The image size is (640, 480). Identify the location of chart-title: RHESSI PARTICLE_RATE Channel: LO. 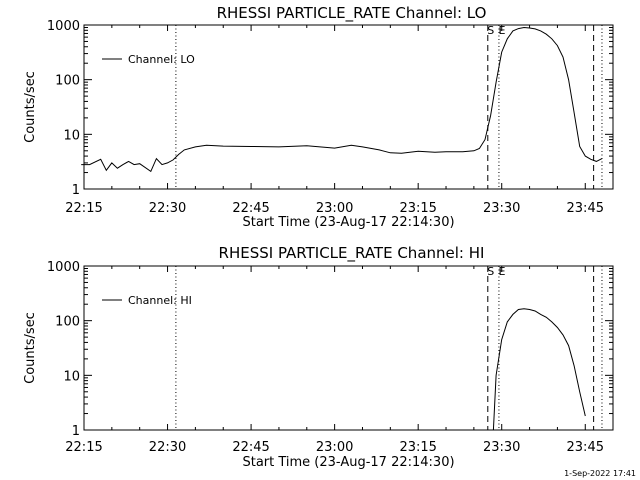
(352, 13).